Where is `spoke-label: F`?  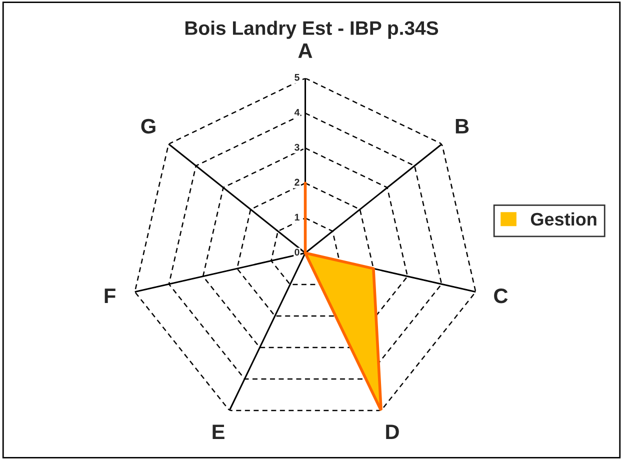 spoke-label: F is located at coordinates (110, 295).